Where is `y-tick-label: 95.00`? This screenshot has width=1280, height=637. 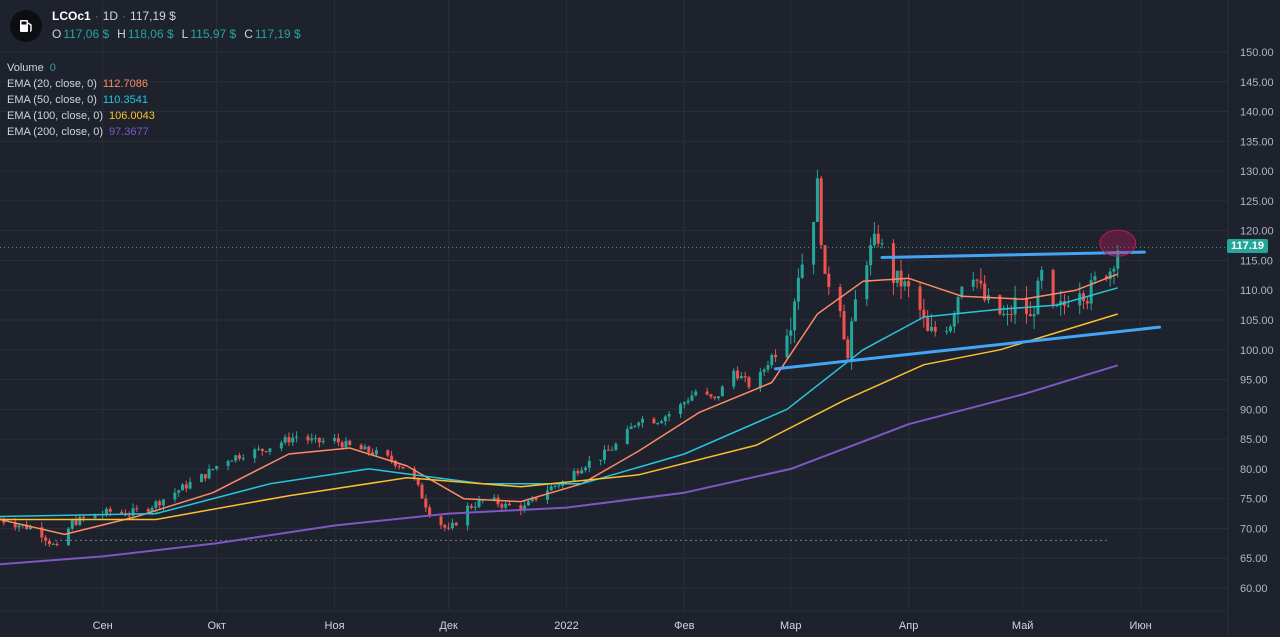
y-tick-label: 95.00 is located at coordinates (1254, 381).